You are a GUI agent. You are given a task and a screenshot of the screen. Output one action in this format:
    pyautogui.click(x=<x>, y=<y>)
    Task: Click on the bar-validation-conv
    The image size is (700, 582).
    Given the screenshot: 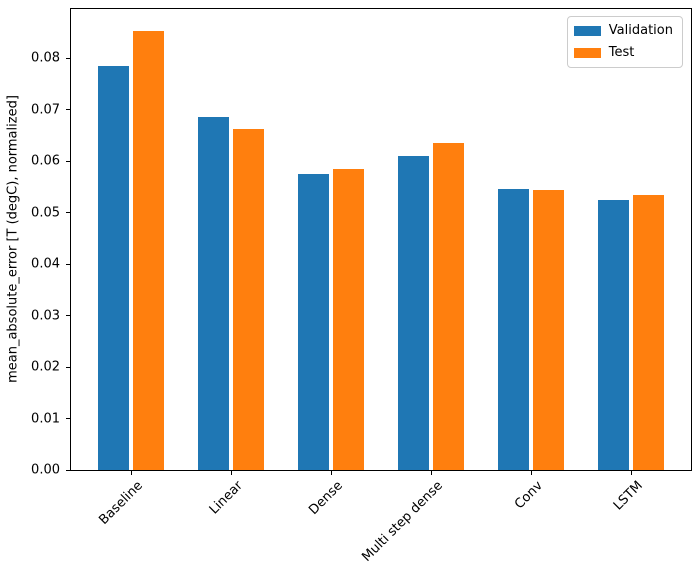 What is the action you would take?
    pyautogui.click(x=513, y=329)
    